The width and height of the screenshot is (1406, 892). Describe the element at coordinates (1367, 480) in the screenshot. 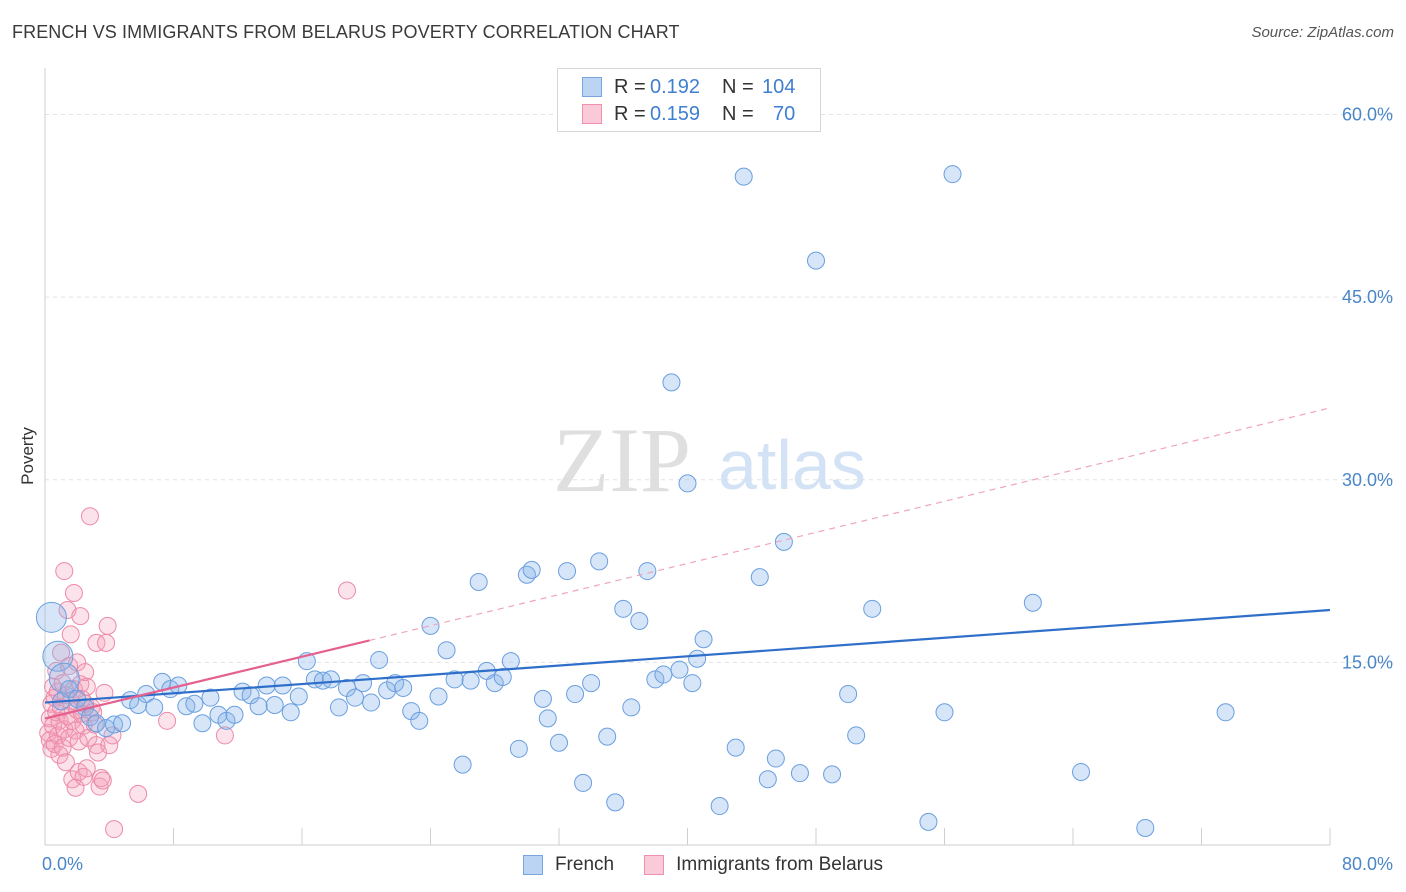

I see `y-tick-label: 30.0%` at that location.